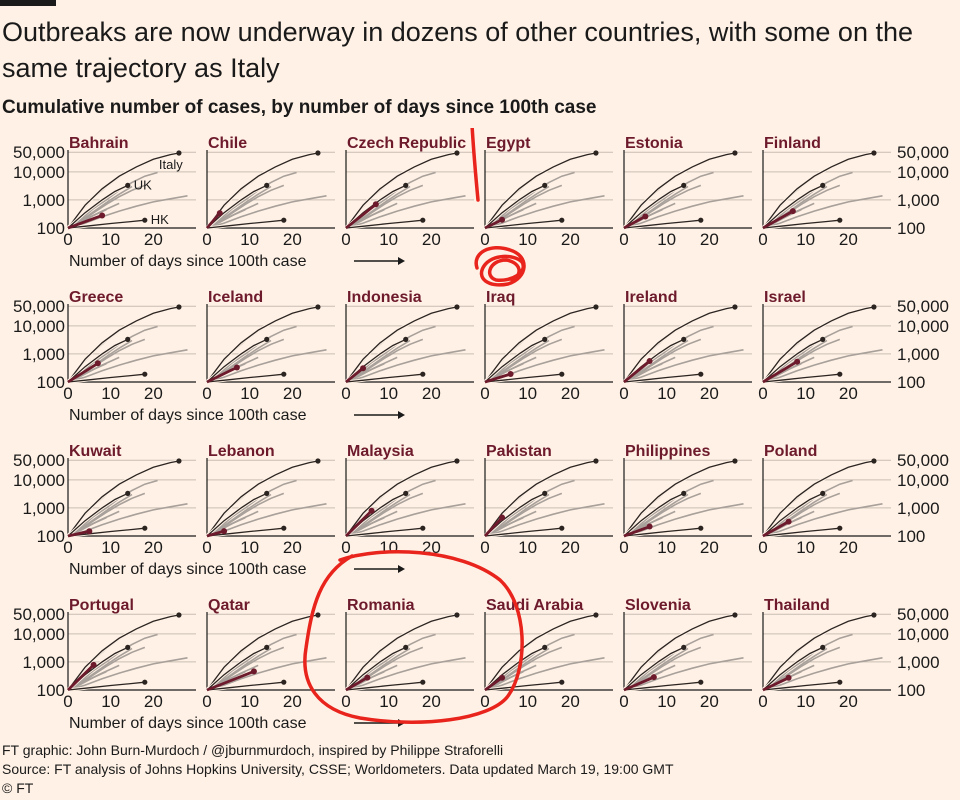 The height and width of the screenshot is (800, 960). Describe the element at coordinates (143, 184) in the screenshot. I see `series-label-uk: UK` at that location.